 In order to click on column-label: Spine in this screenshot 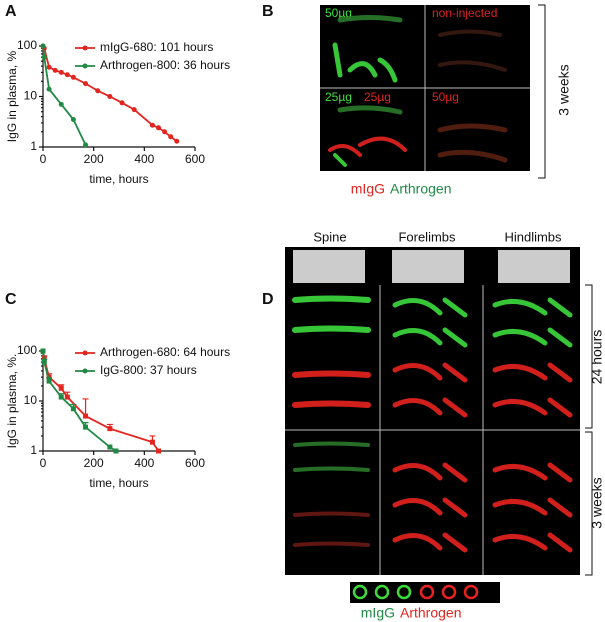, I will do `click(329, 236)`.